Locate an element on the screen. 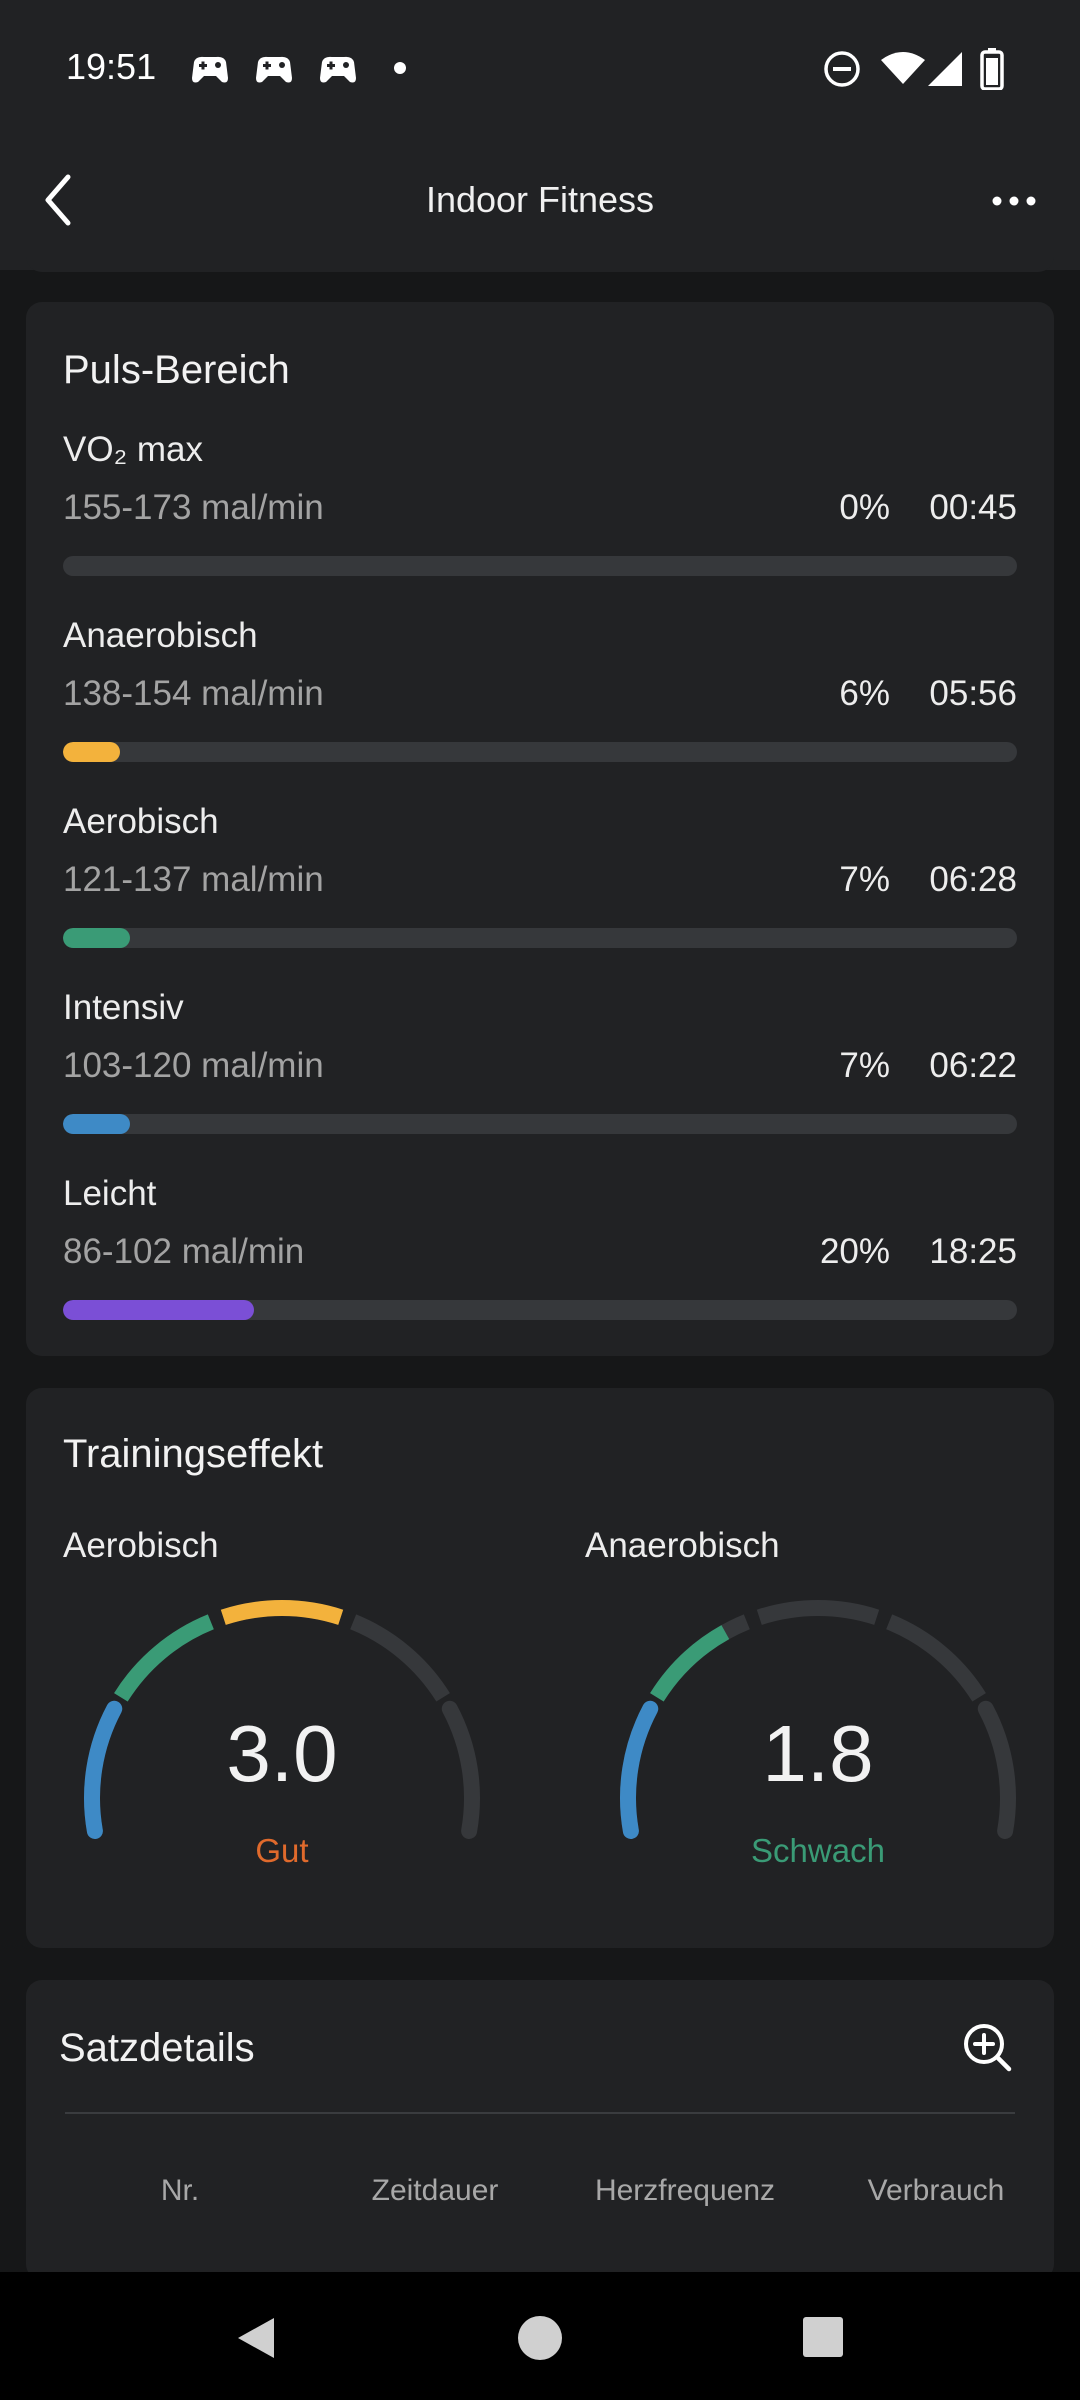 This screenshot has height=2400, width=1080. notification-dot-icon is located at coordinates (400, 68).